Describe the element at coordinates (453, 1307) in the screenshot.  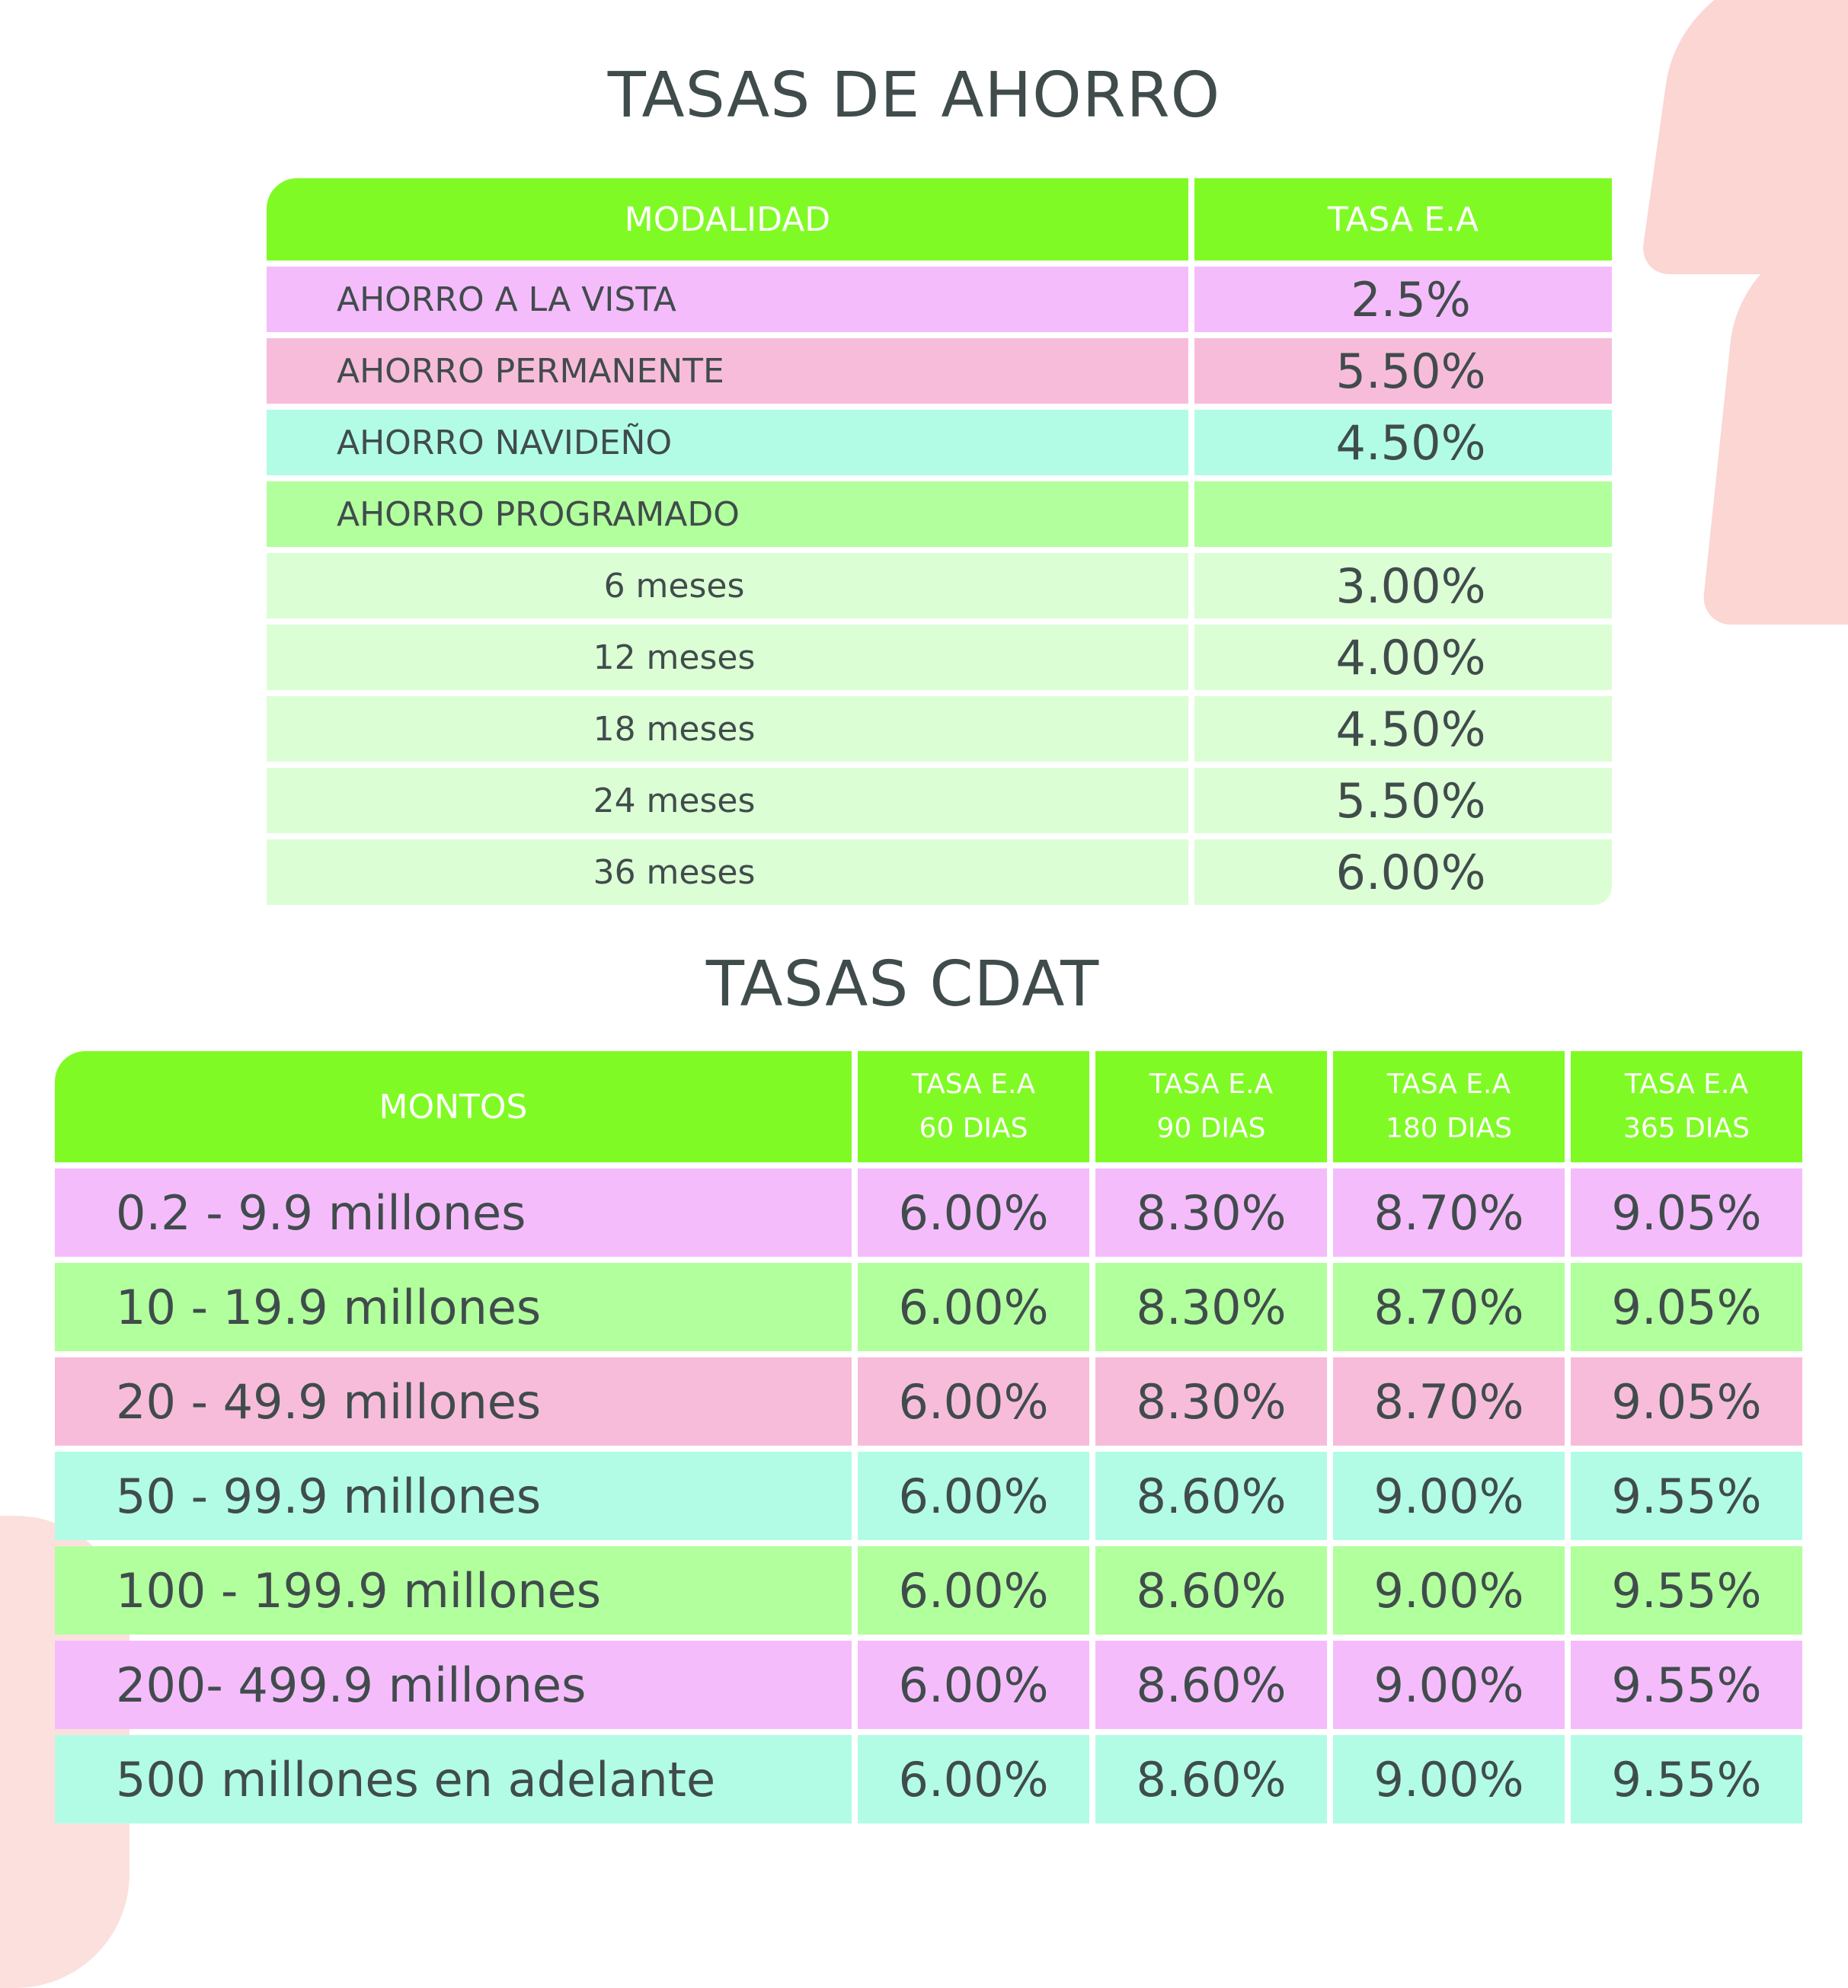
I see `row-label: 10 - 19.9 millones` at that location.